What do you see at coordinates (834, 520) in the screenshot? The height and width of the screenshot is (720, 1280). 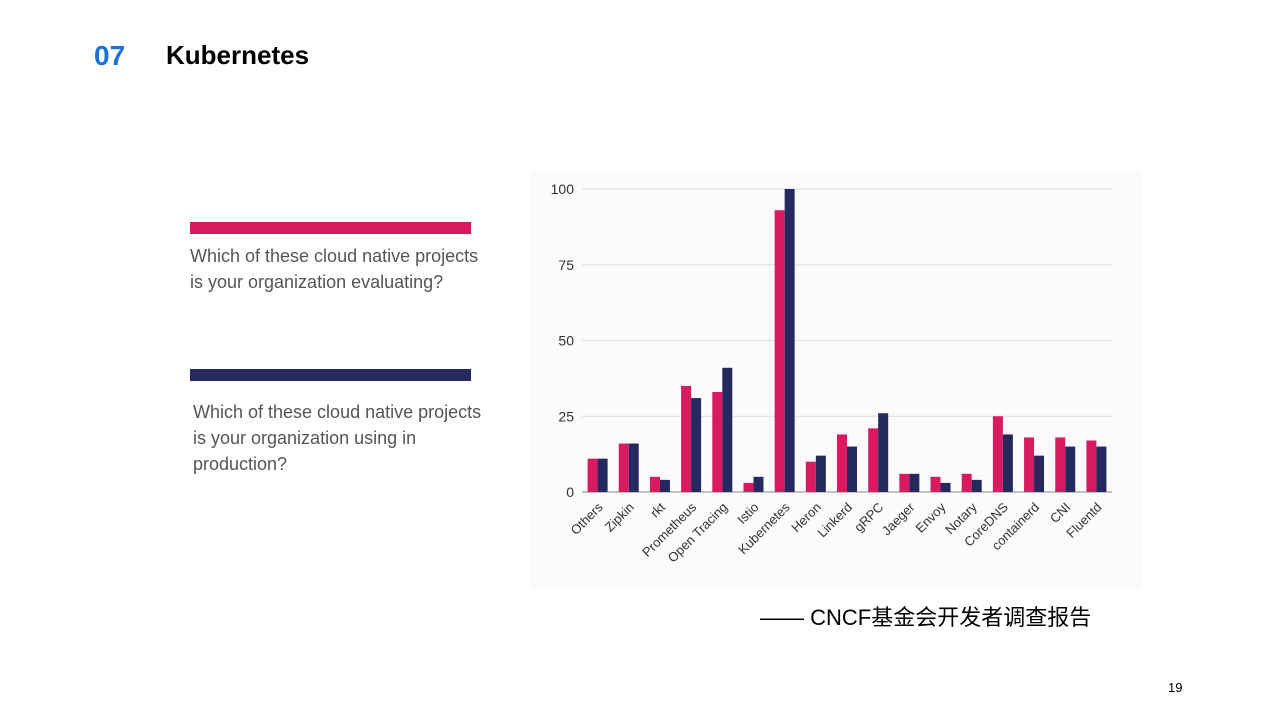 I see `x-tick-label: Linkerd` at bounding box center [834, 520].